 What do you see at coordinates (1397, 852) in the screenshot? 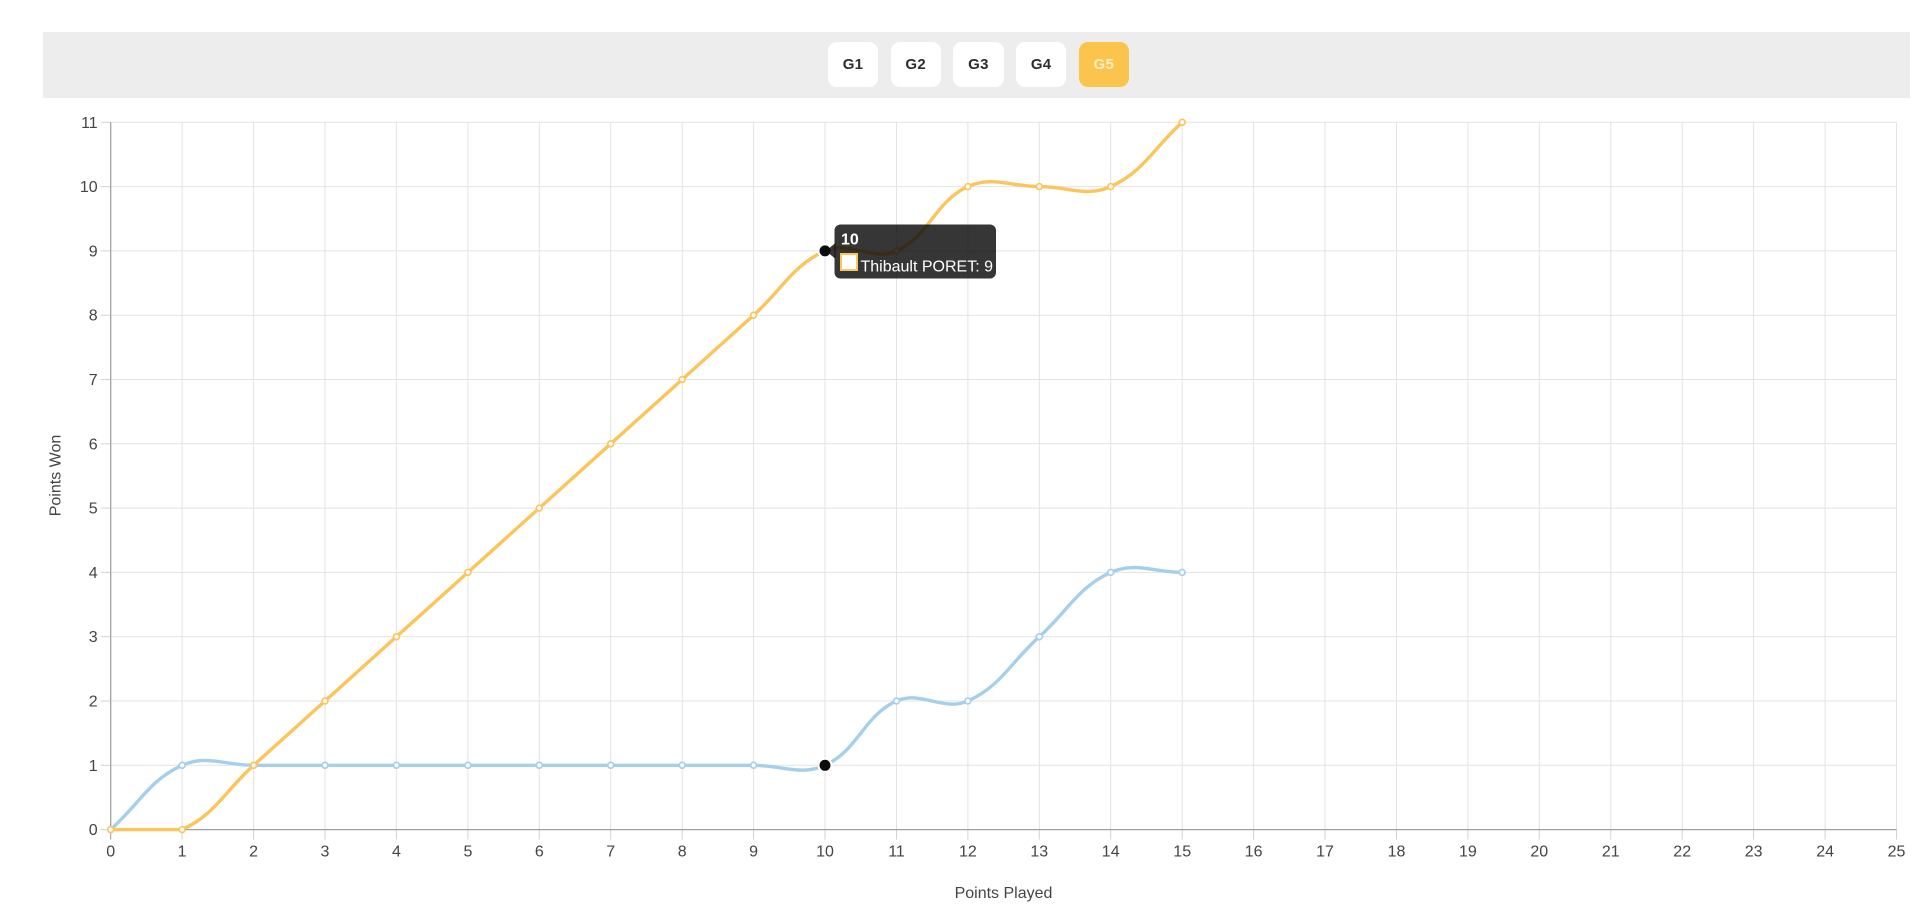
I see `svg-text: 18` at bounding box center [1397, 852].